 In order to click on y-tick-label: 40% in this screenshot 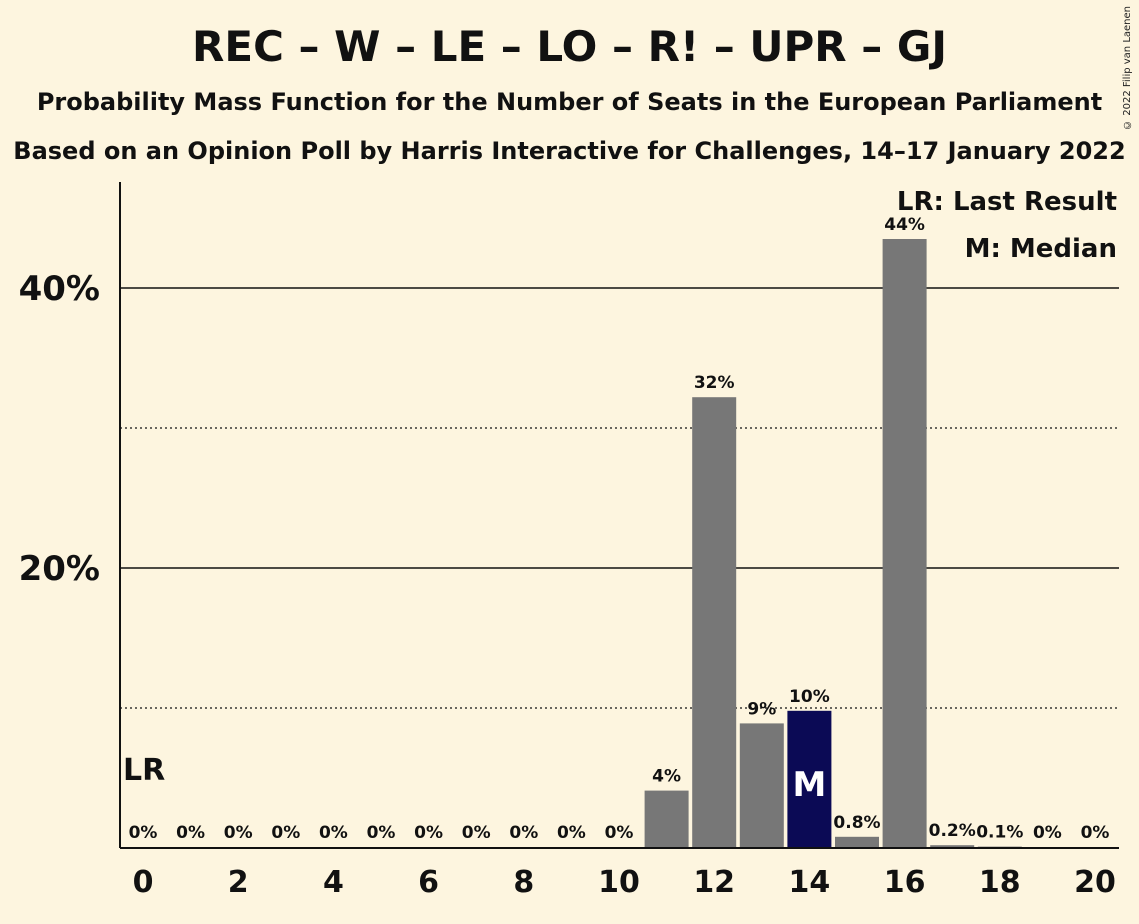, I will do `click(59, 289)`.